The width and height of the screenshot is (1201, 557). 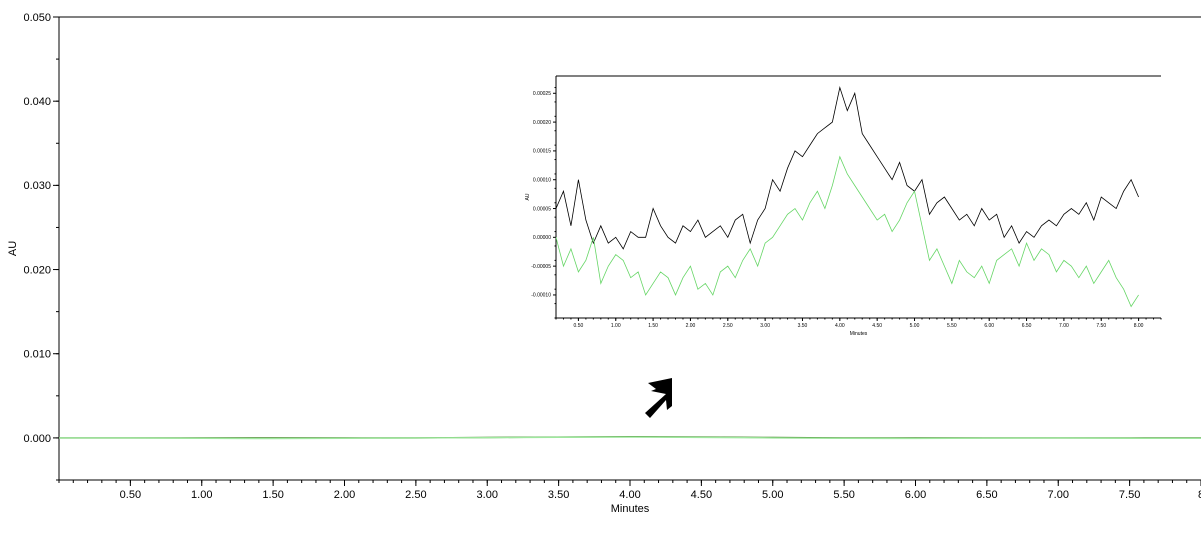 What do you see at coordinates (542, 123) in the screenshot?
I see `y-tick-label: 0.00020` at bounding box center [542, 123].